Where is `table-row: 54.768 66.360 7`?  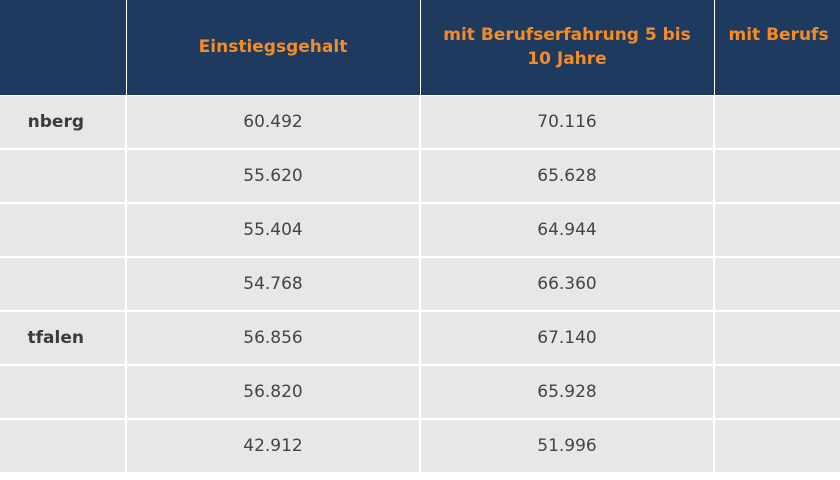 table-row: 54.768 66.360 7 is located at coordinates (420, 284).